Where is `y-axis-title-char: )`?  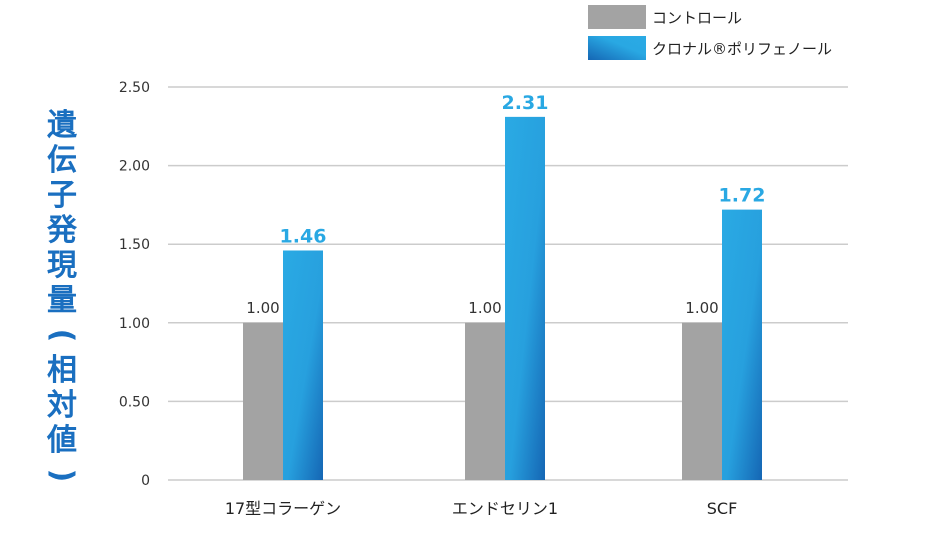 y-axis-title-char: ) is located at coordinates (62, 475).